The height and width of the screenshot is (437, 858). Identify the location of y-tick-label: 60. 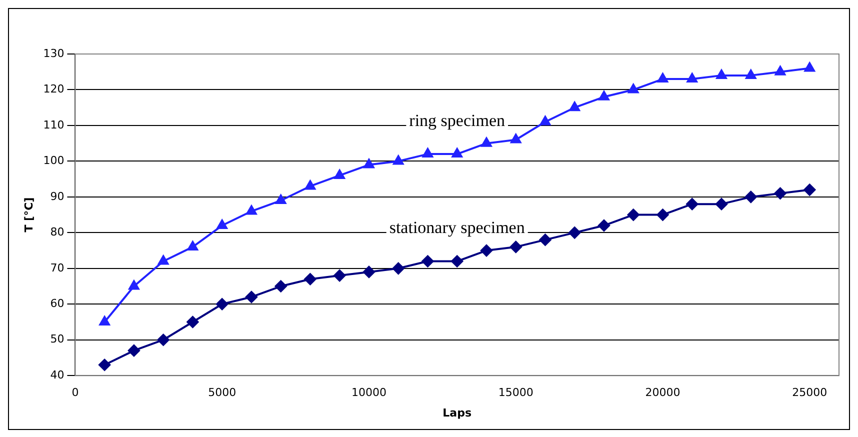
(57, 303).